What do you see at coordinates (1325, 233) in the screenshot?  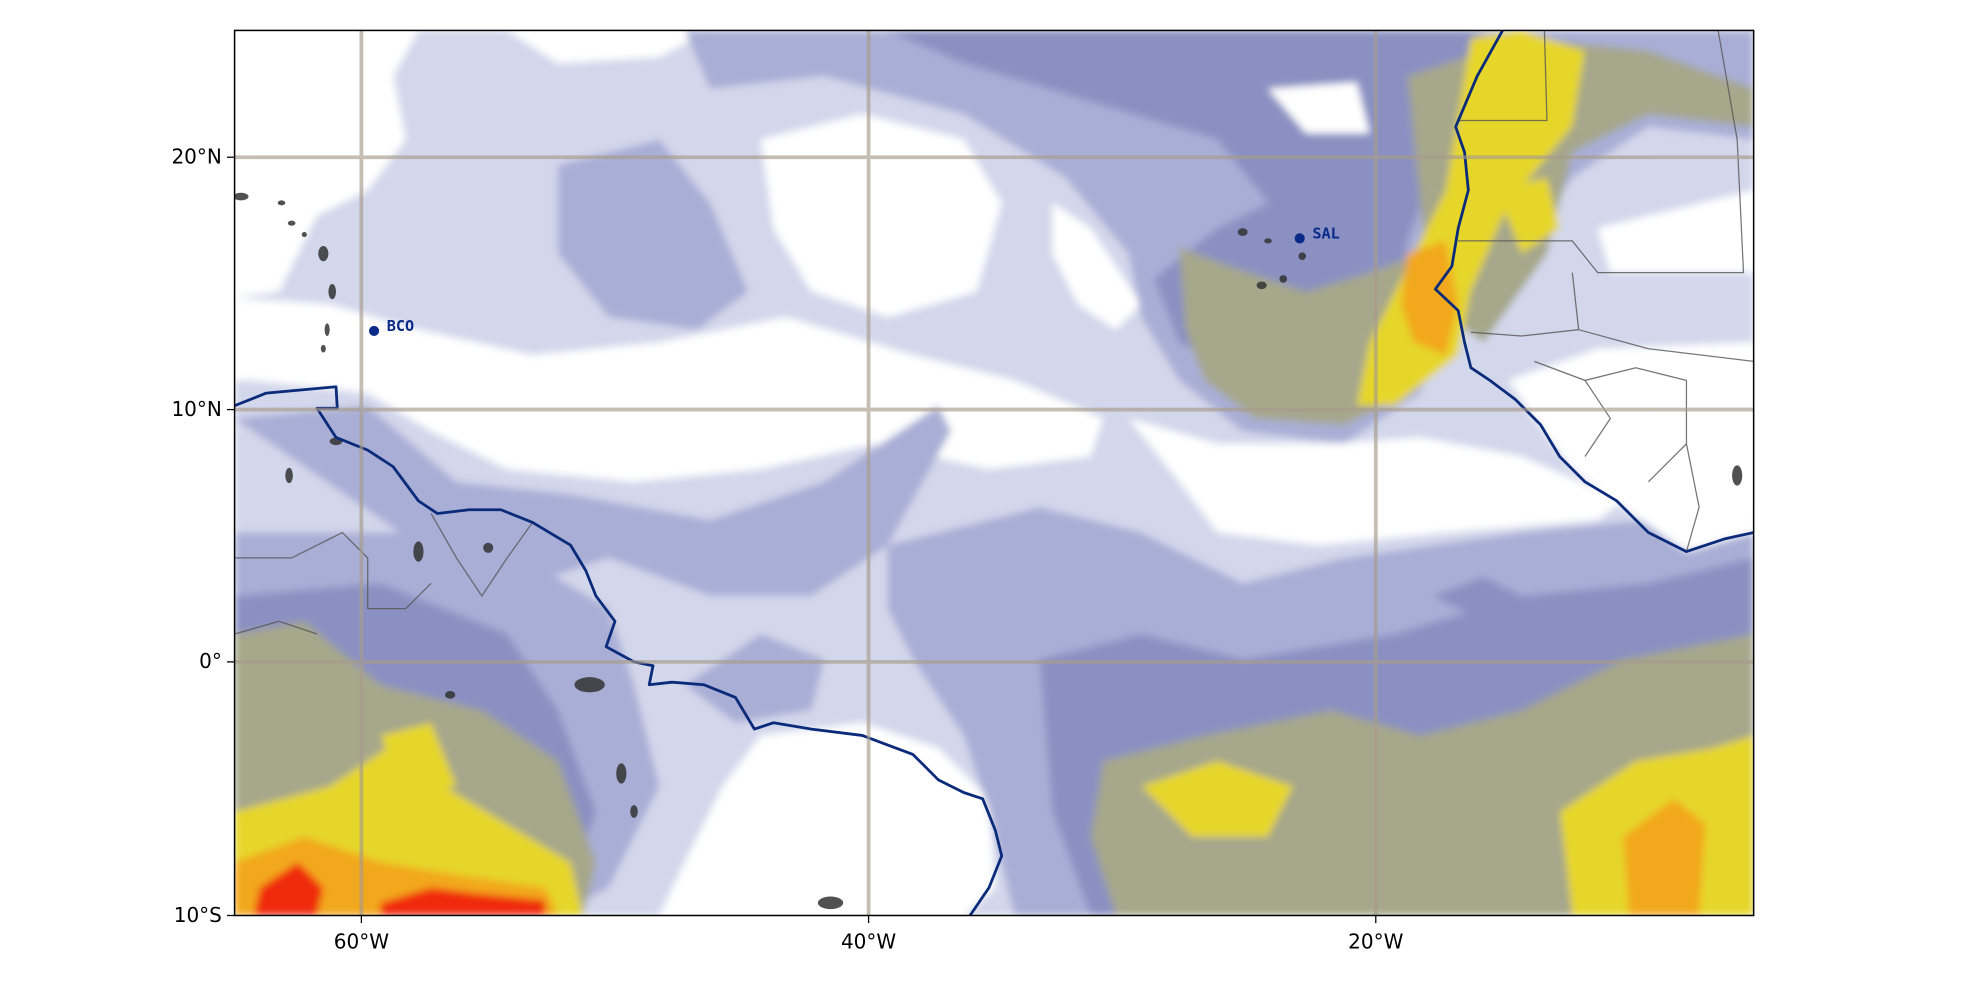 I see `station-label-sal: SAL` at bounding box center [1325, 233].